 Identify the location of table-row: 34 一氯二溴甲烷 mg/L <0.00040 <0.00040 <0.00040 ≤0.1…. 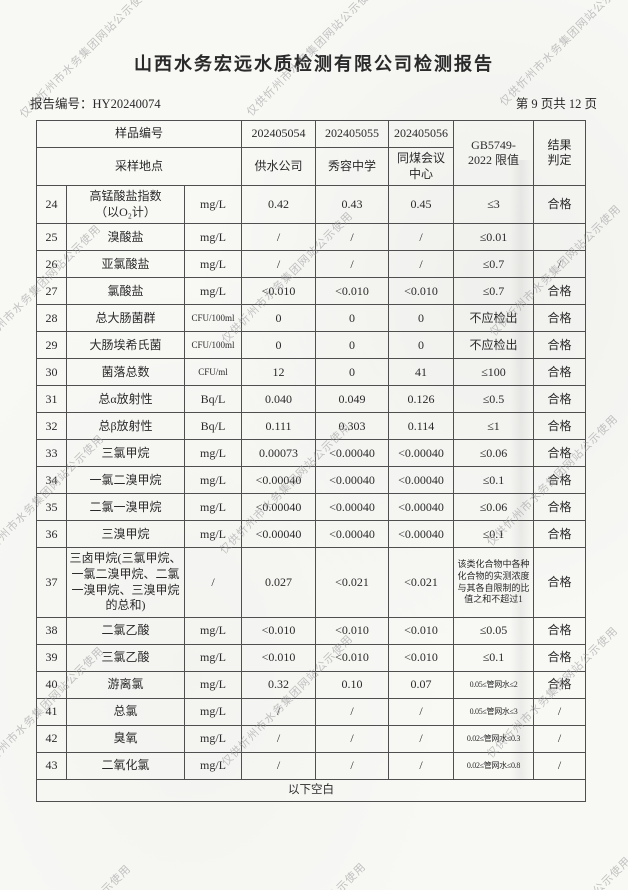
(311, 480).